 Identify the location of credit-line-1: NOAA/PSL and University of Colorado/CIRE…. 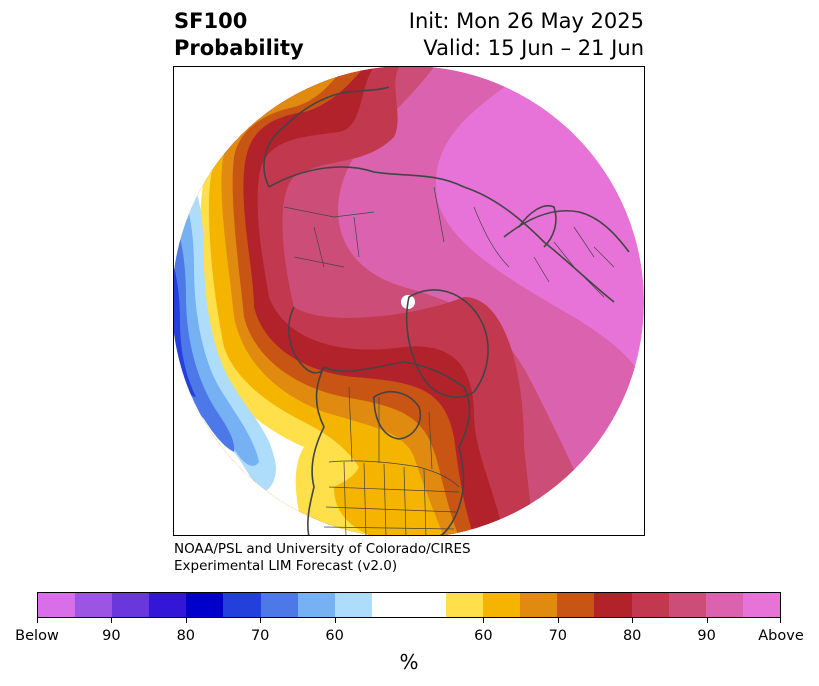
(322, 549).